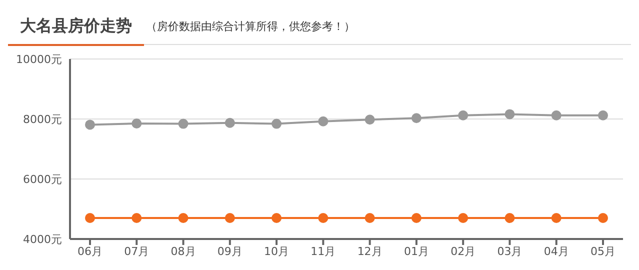 This screenshot has width=639, height=270. What do you see at coordinates (603, 251) in the screenshot?
I see `x-tick-label: 05月` at bounding box center [603, 251].